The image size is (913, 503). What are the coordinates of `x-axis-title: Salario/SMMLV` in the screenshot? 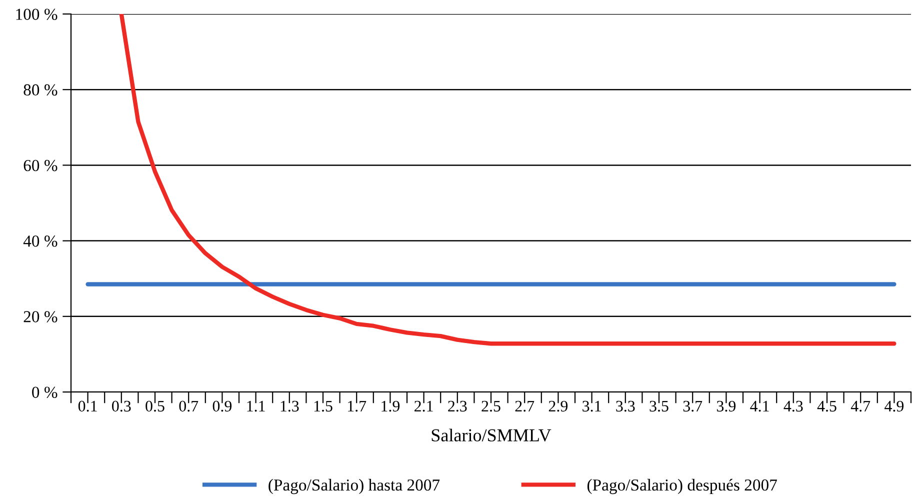 It's located at (492, 435).